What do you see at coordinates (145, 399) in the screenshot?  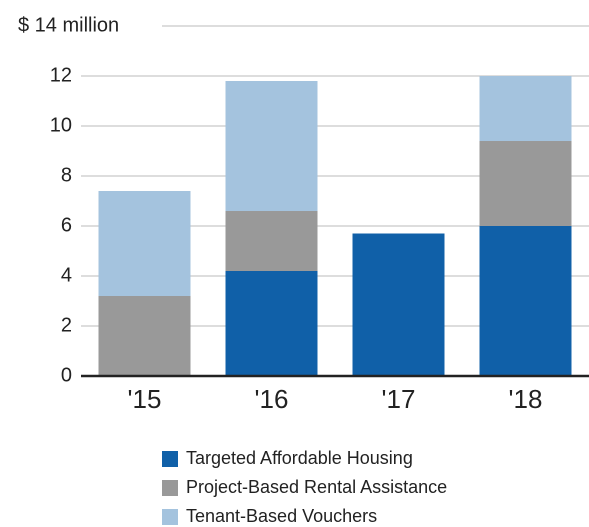 I see `x-tick-label: '15` at bounding box center [145, 399].